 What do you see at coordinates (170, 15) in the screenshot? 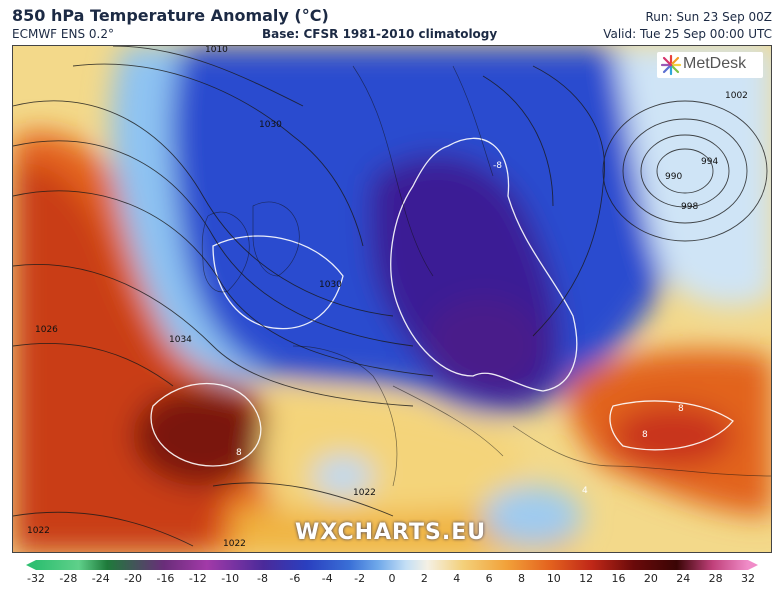
I see `chart-title: 850 hPa Temperature Anomaly (°C)` at bounding box center [170, 15].